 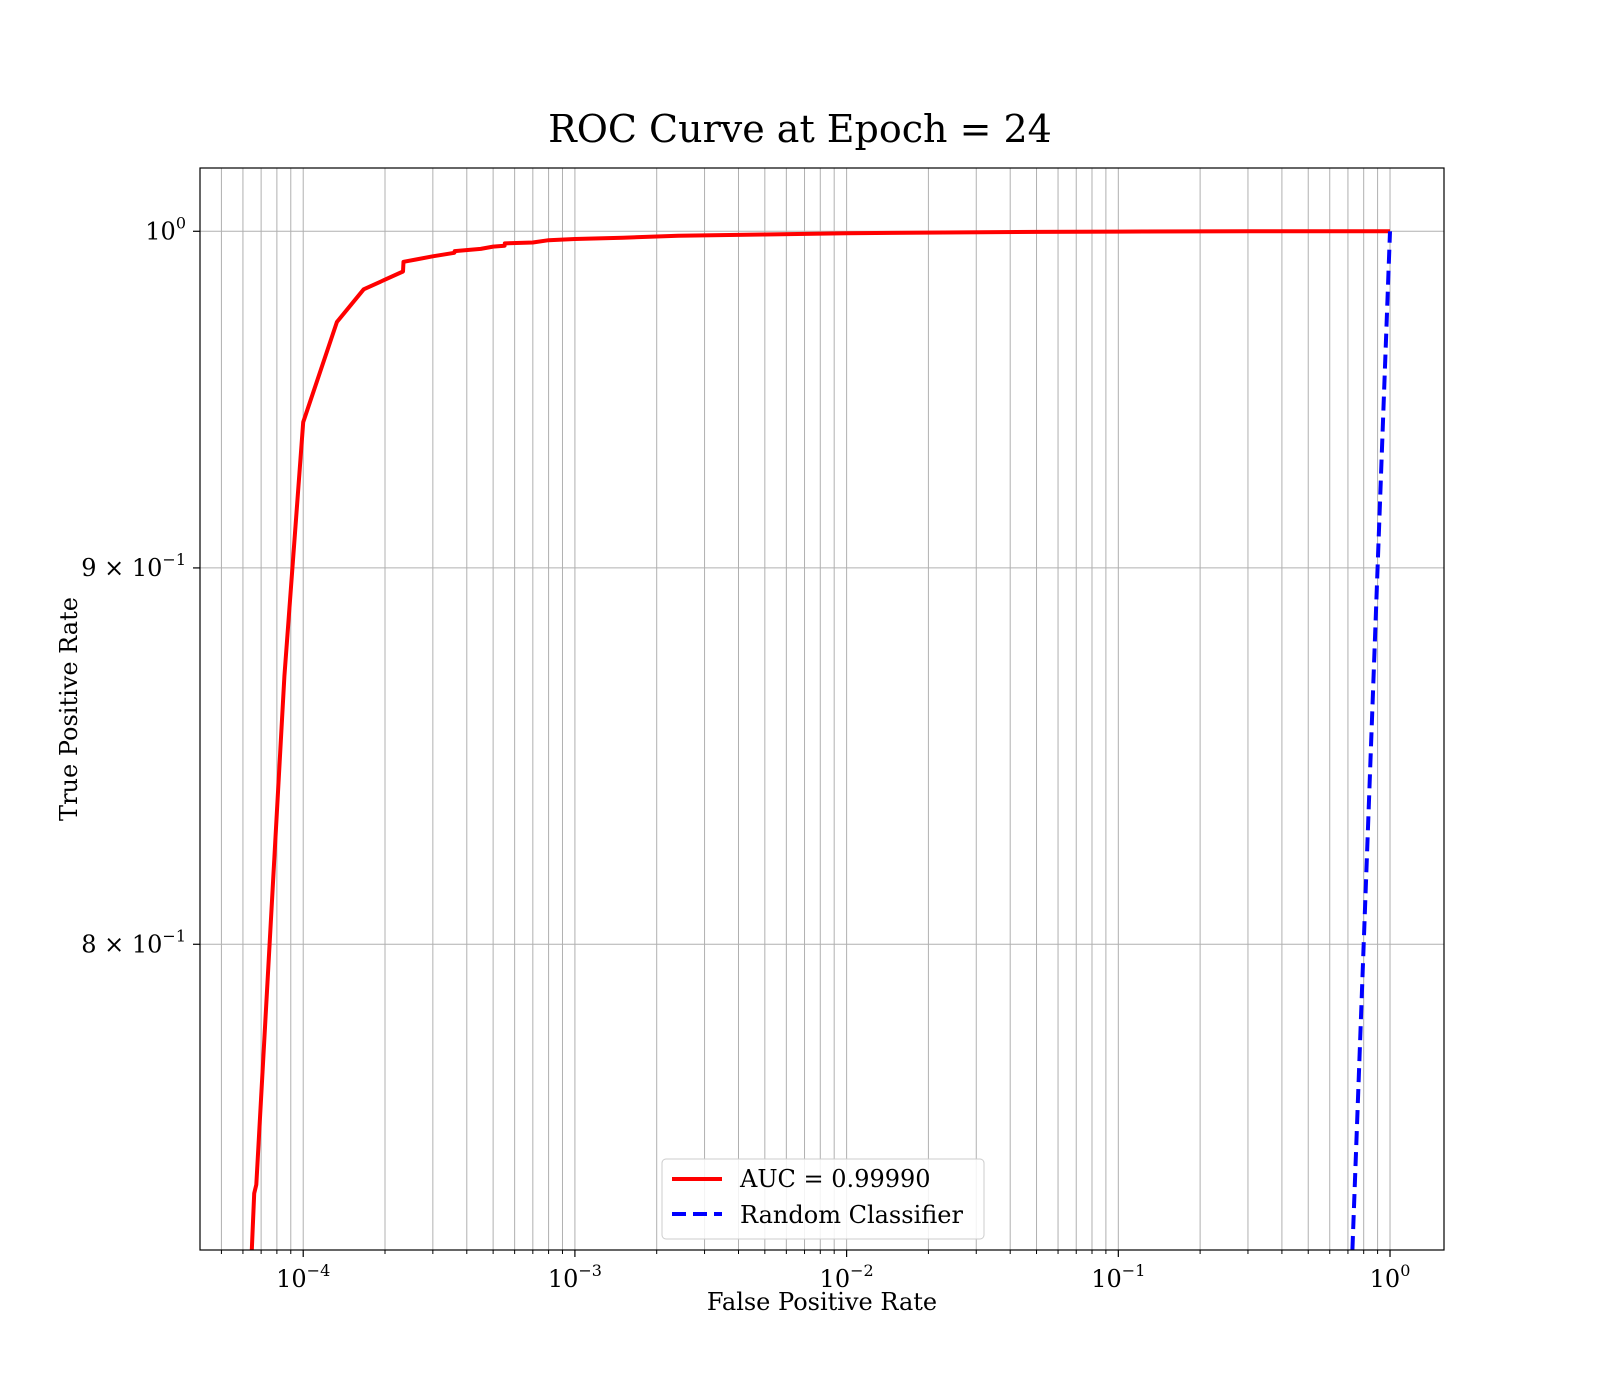 I want to click on y-tick-label: 100, so click(x=165, y=229).